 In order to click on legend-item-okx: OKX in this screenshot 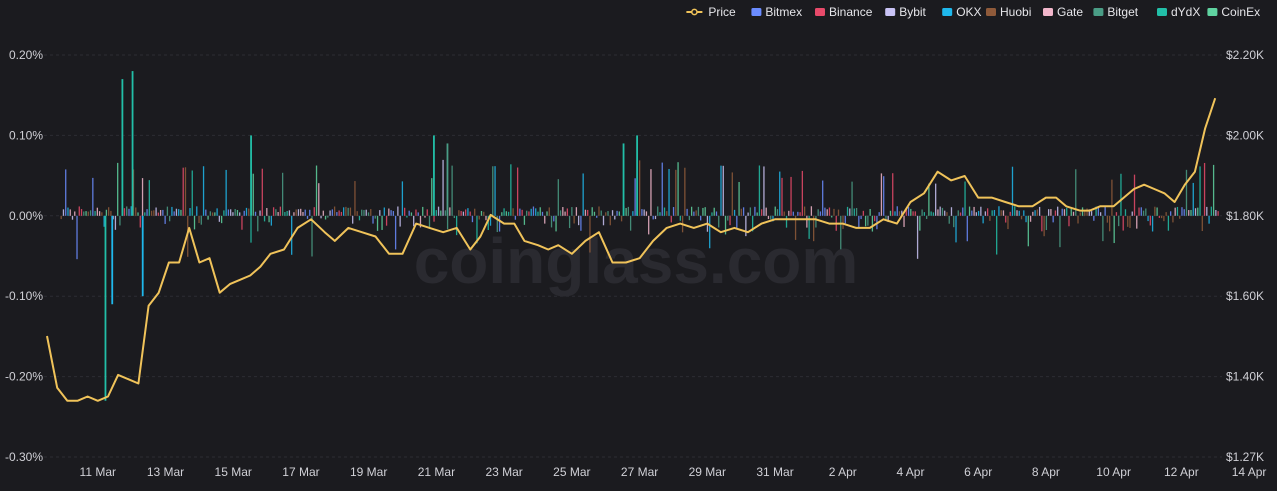, I will do `click(962, 12)`.